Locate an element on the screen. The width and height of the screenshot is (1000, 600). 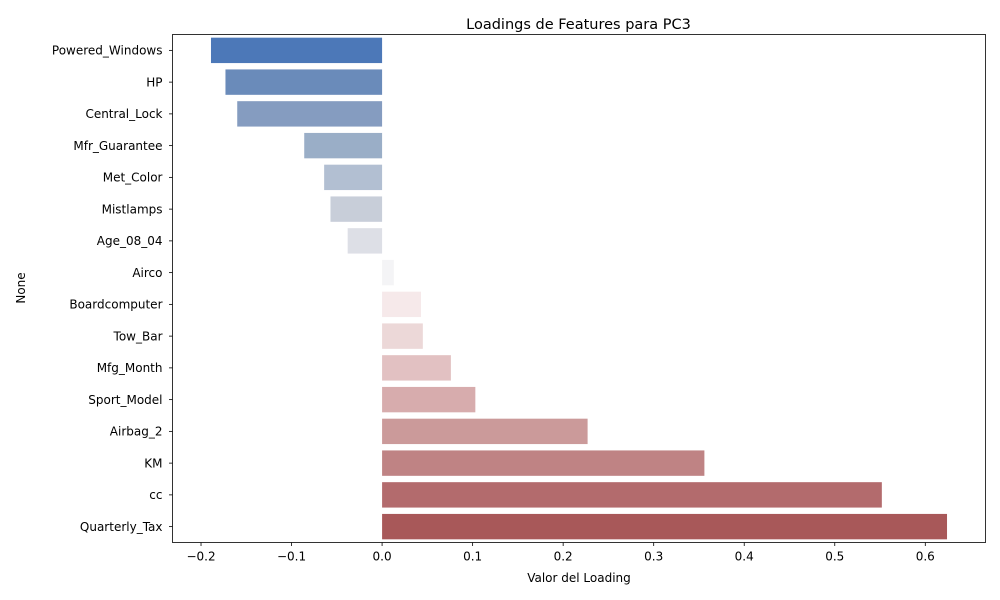
bar-cc is located at coordinates (632, 495).